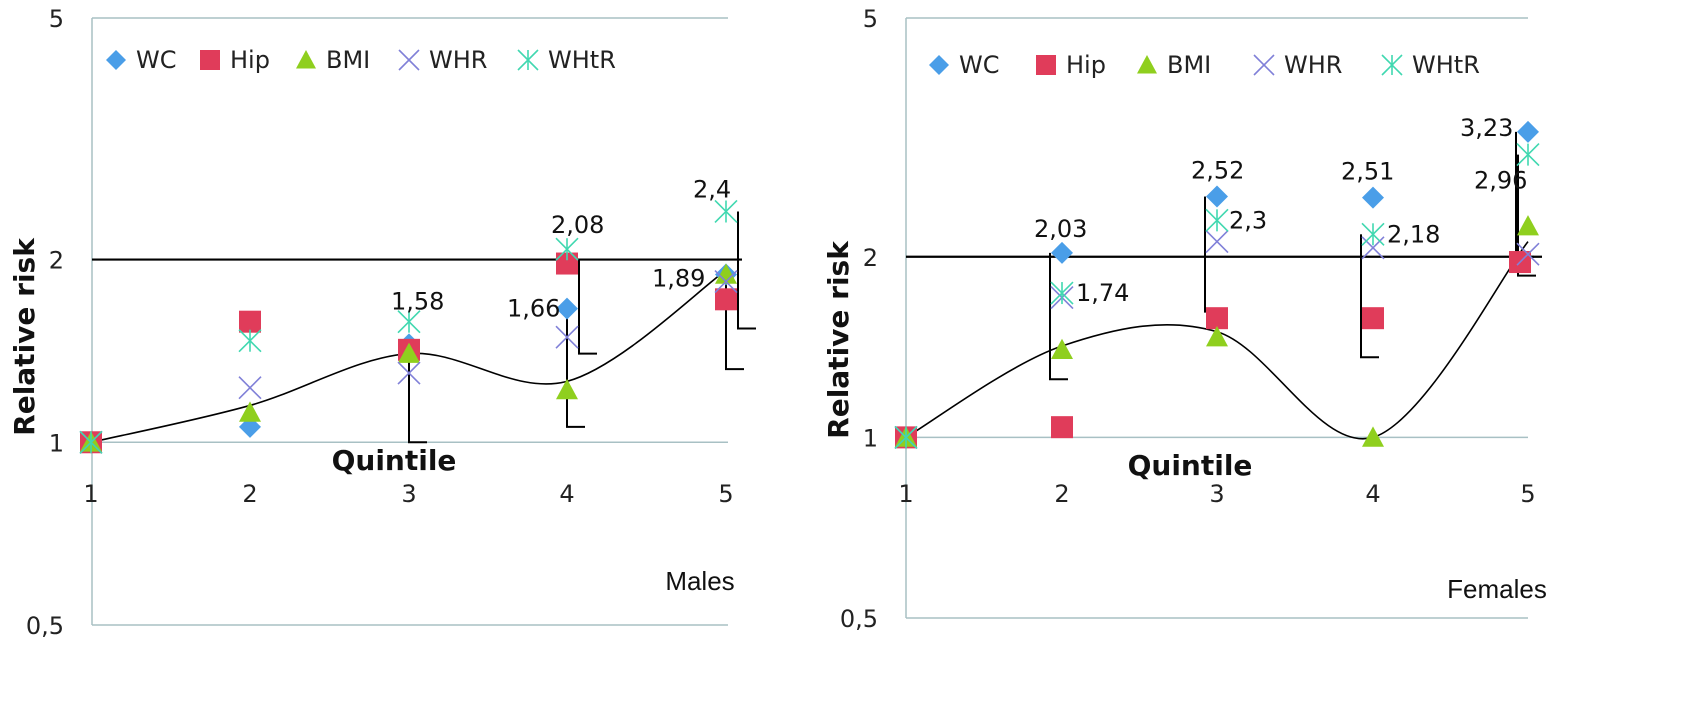  What do you see at coordinates (1248, 220) in the screenshot?
I see `data-label: 2,3` at bounding box center [1248, 220].